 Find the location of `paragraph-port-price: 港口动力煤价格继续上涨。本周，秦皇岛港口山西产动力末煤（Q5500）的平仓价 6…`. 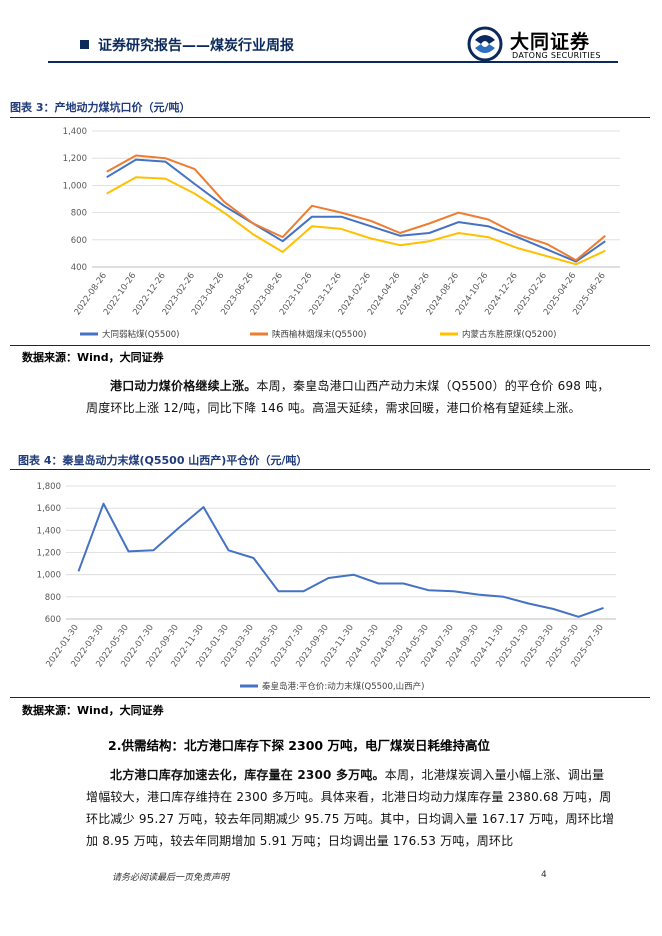

paragraph-port-price: 港口动力煤价格继续上涨。本周，秦皇岛港口山西产动力末煤（Q5500）的平仓价 6… is located at coordinates (351, 397).